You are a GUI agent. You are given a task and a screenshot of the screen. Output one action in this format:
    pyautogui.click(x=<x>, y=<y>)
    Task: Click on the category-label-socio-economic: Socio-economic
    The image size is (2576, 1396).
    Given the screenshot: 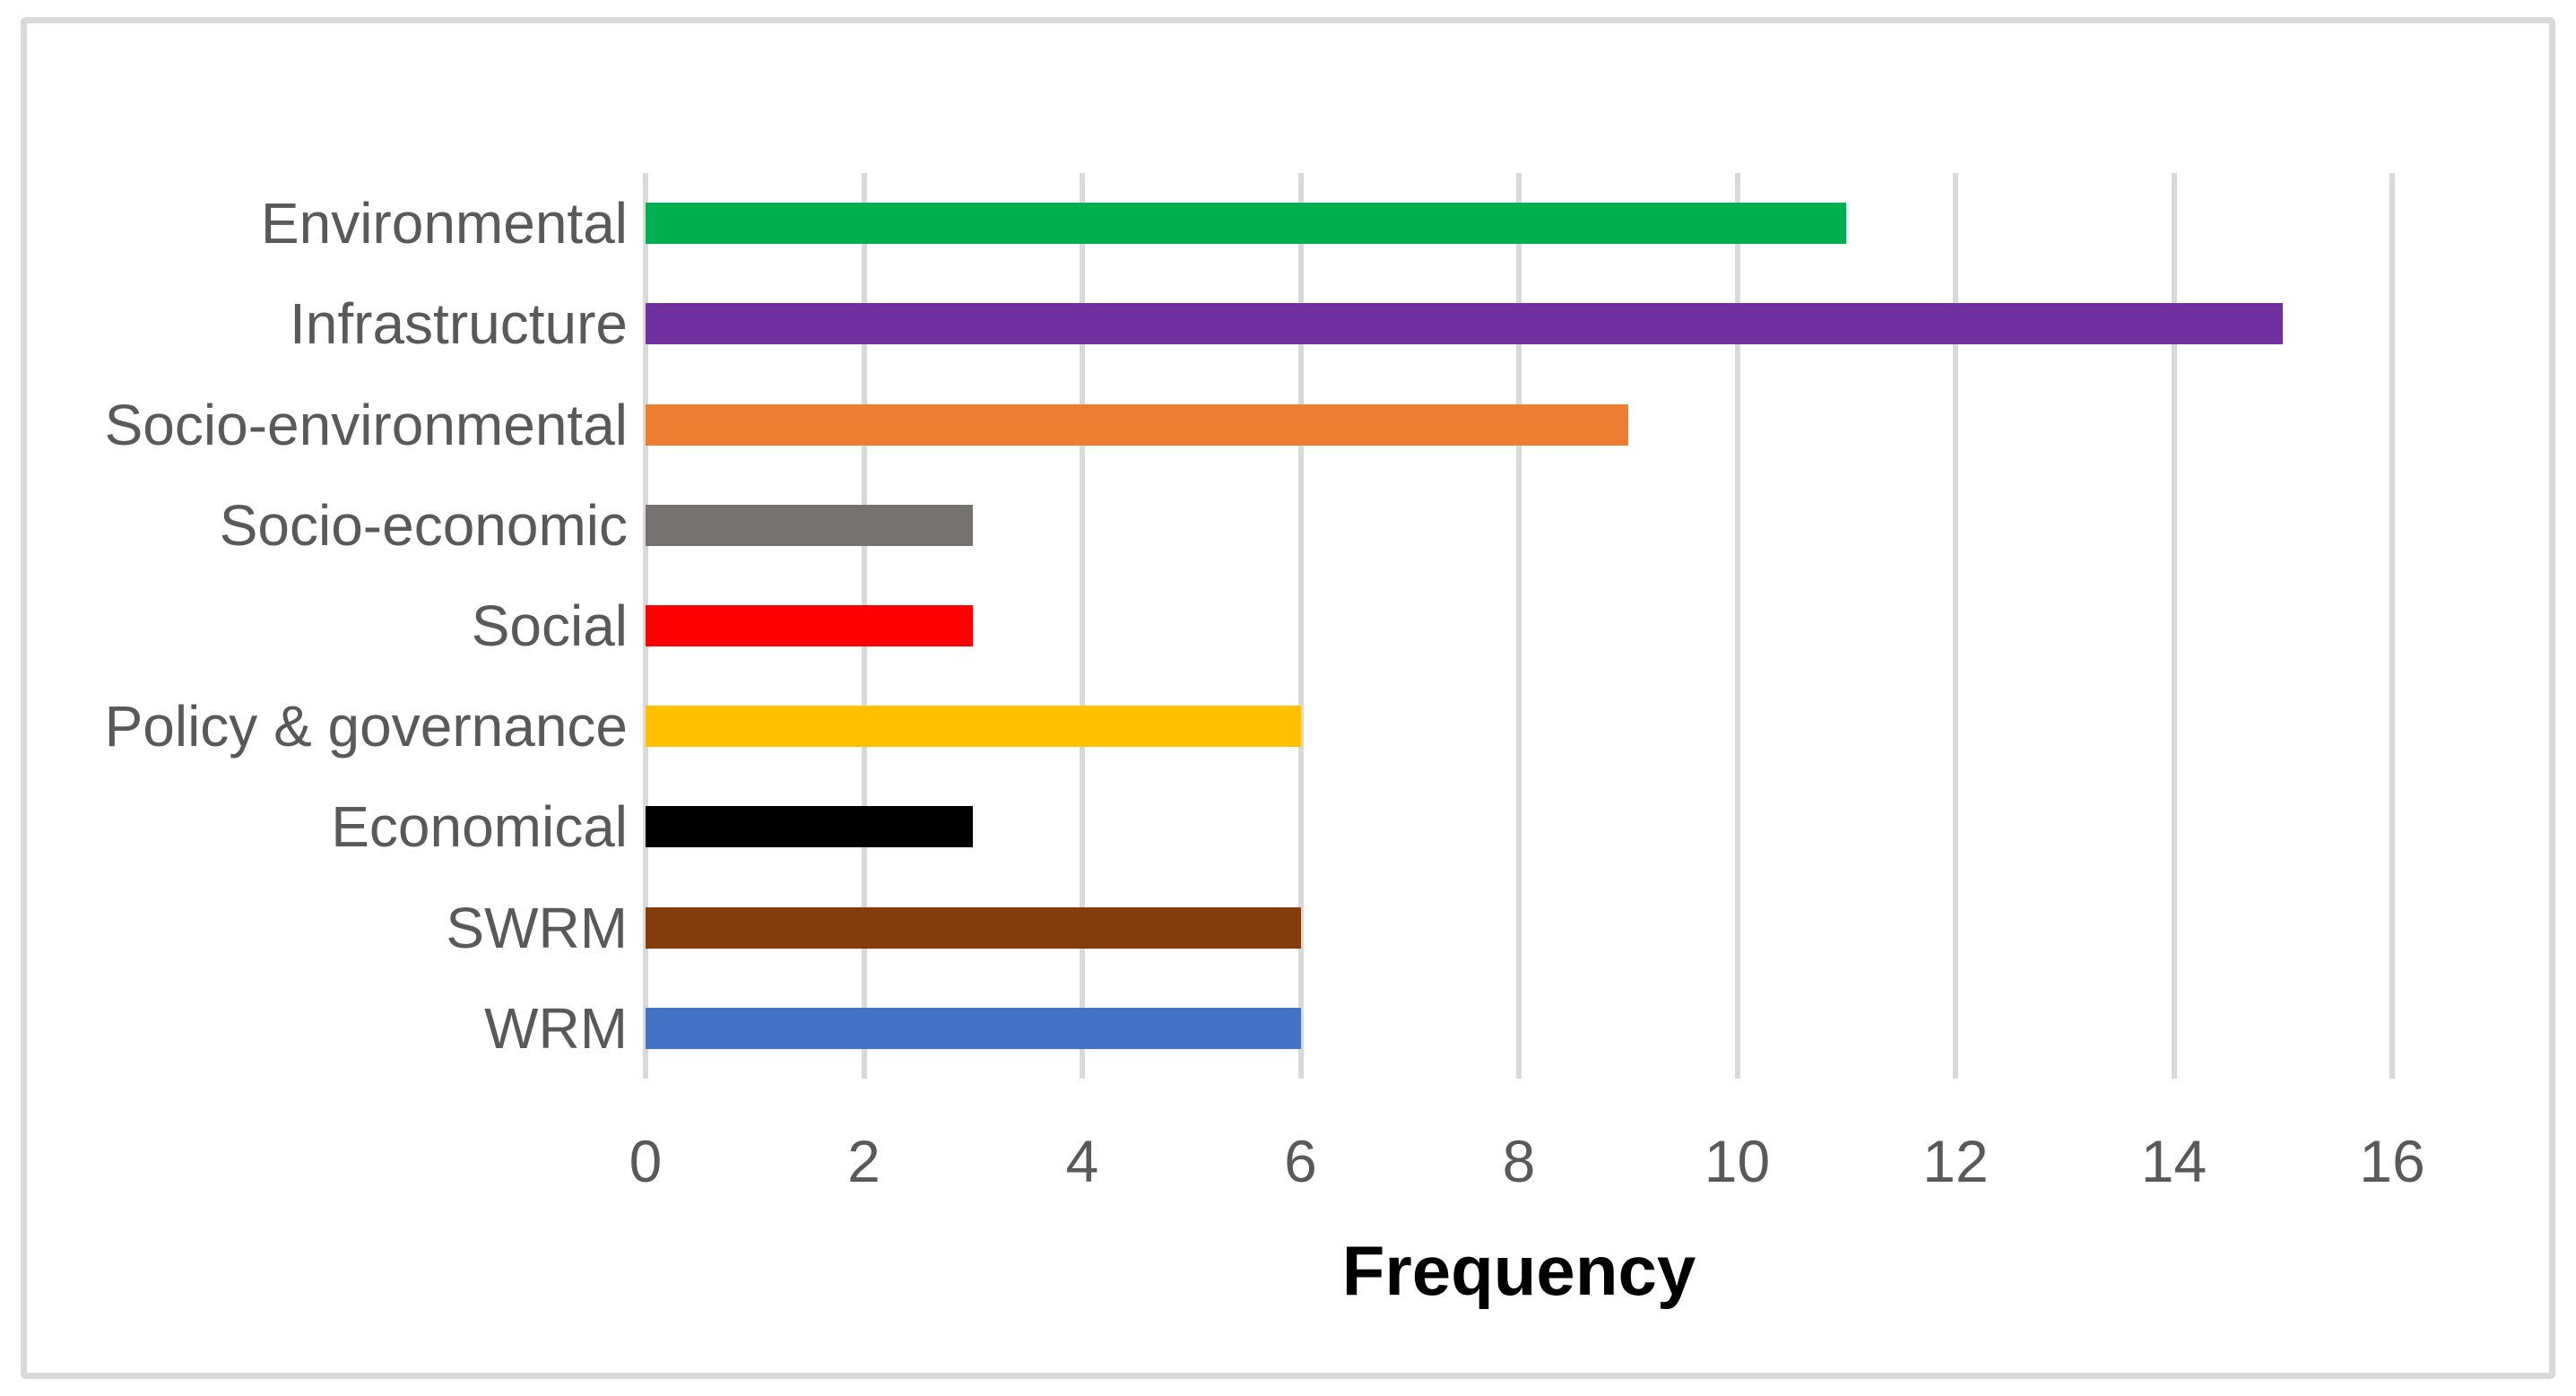 What is the action you would take?
    pyautogui.click(x=423, y=525)
    